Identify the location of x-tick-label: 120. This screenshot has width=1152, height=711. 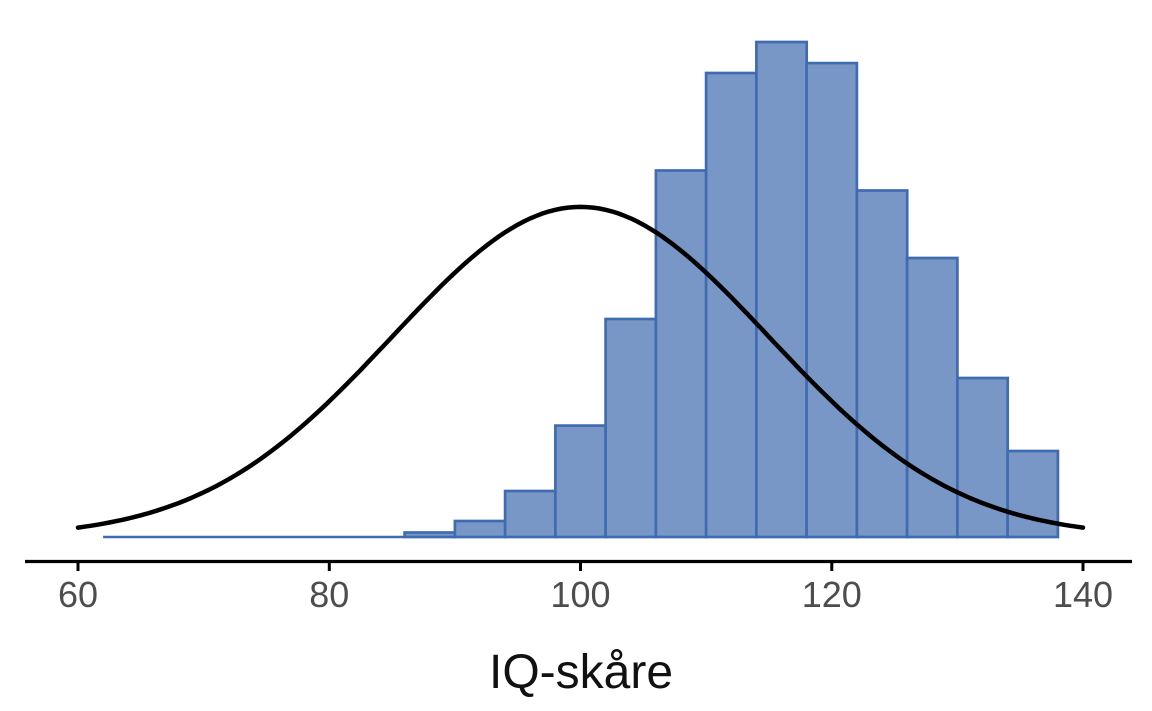
(832, 594).